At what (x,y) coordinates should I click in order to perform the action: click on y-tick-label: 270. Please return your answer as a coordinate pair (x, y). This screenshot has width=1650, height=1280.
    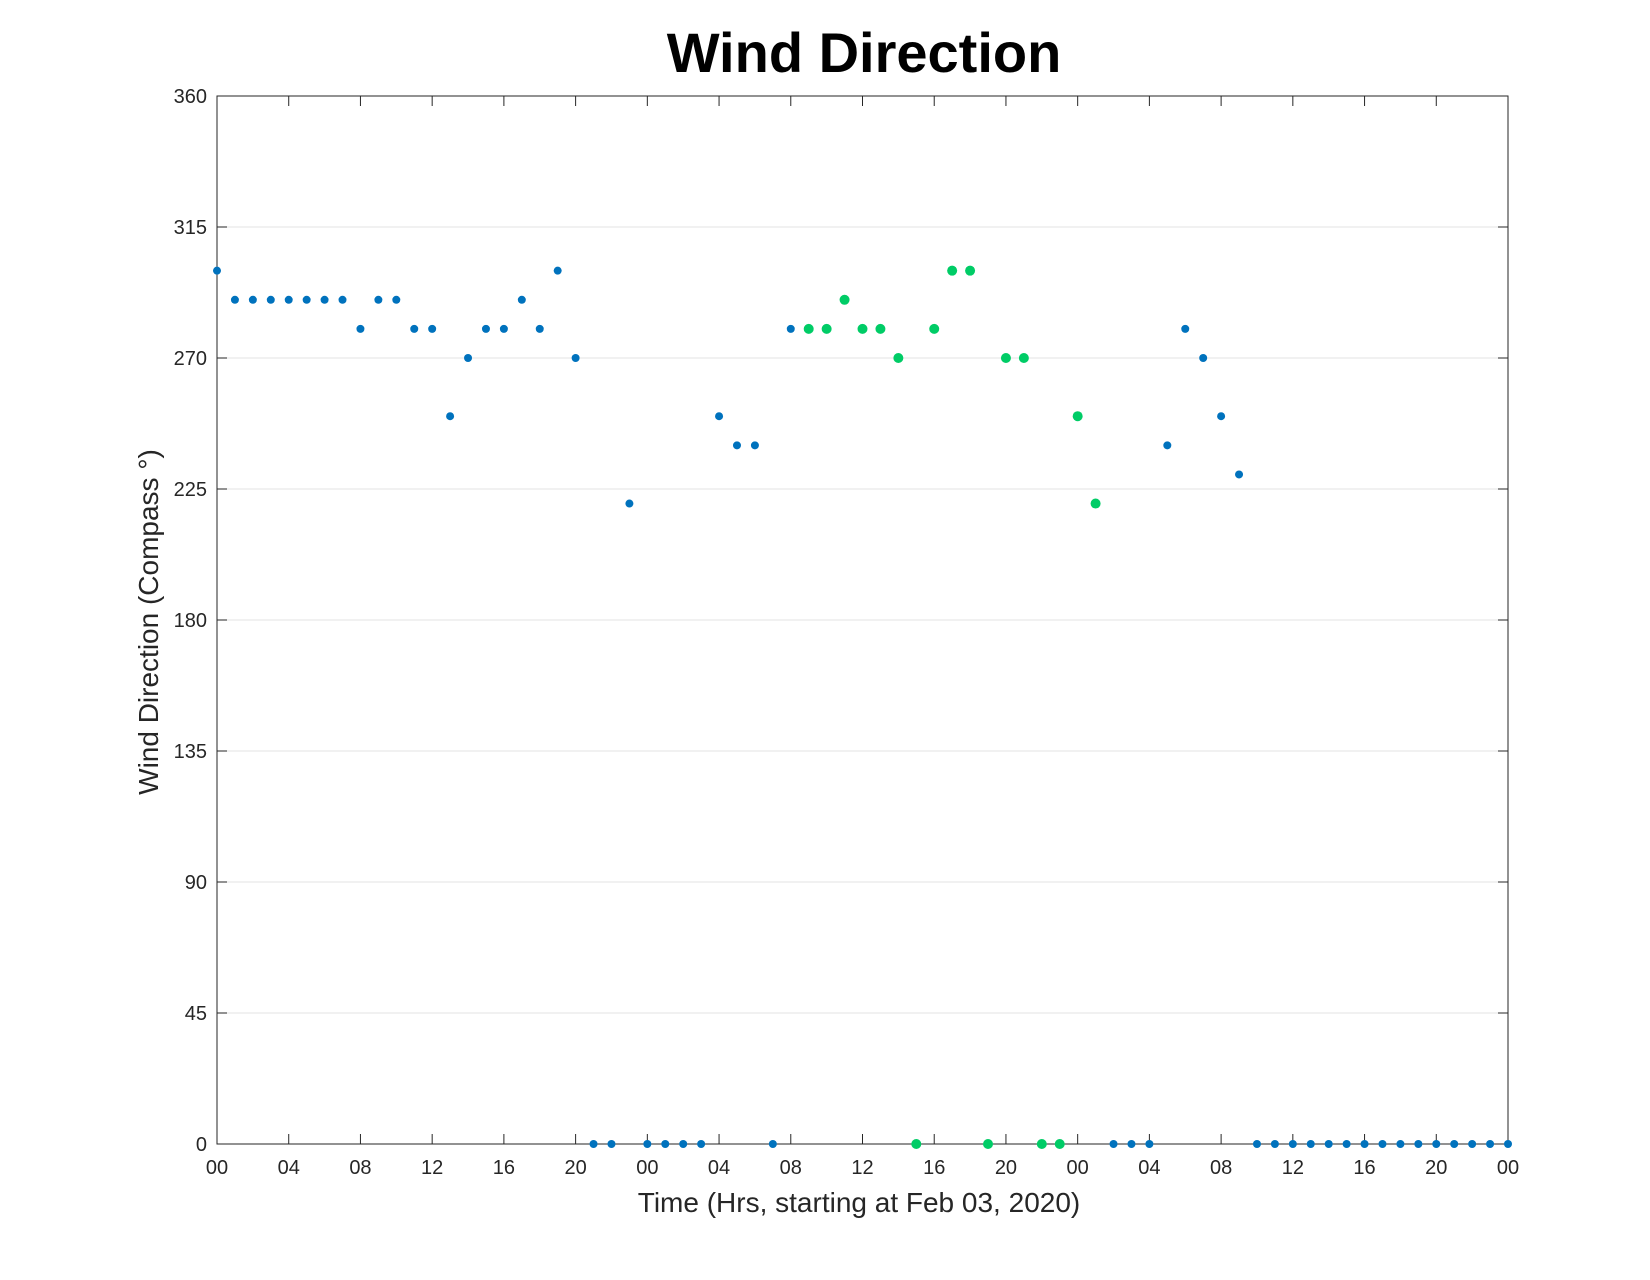
    Looking at the image, I should click on (190, 359).